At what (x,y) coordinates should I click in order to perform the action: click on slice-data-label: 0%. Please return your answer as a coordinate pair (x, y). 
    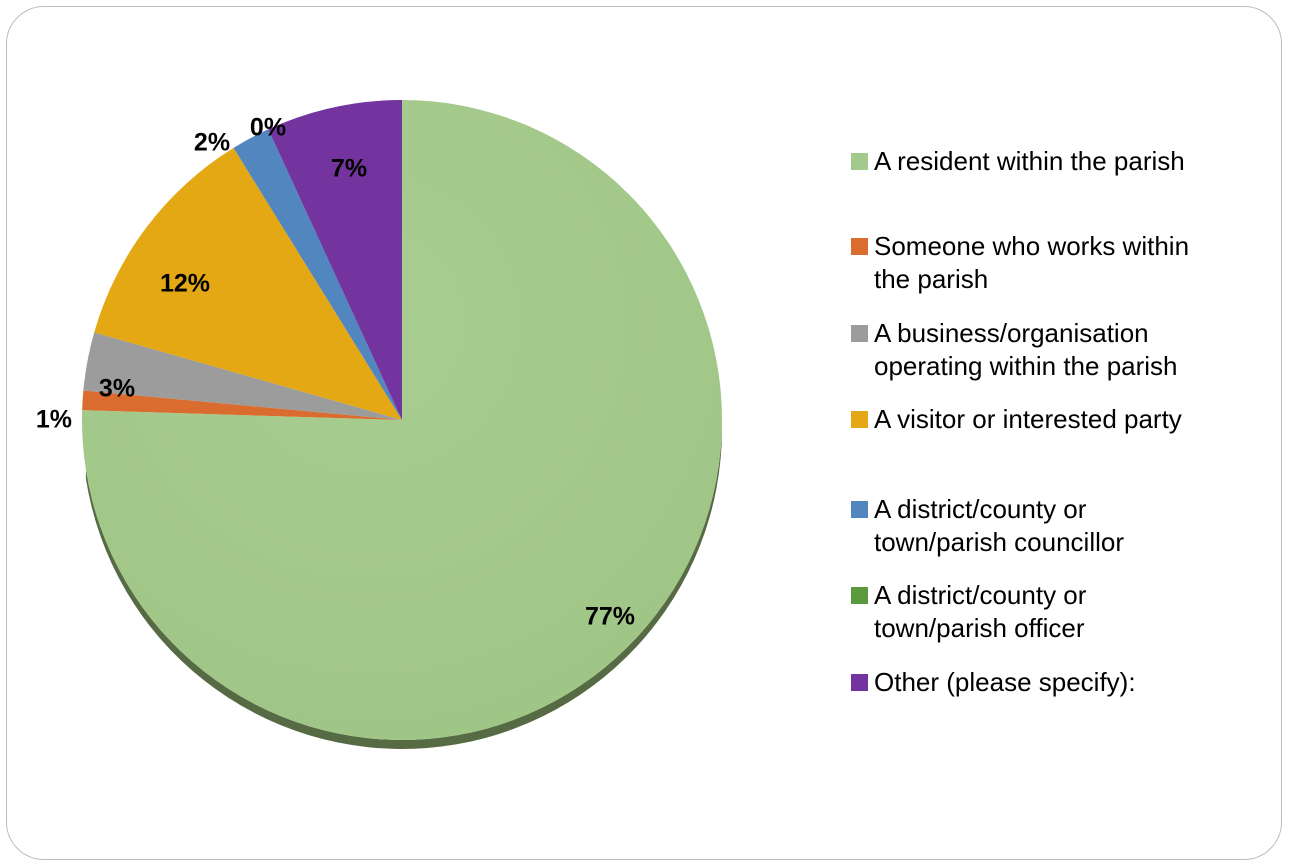
    Looking at the image, I should click on (268, 128).